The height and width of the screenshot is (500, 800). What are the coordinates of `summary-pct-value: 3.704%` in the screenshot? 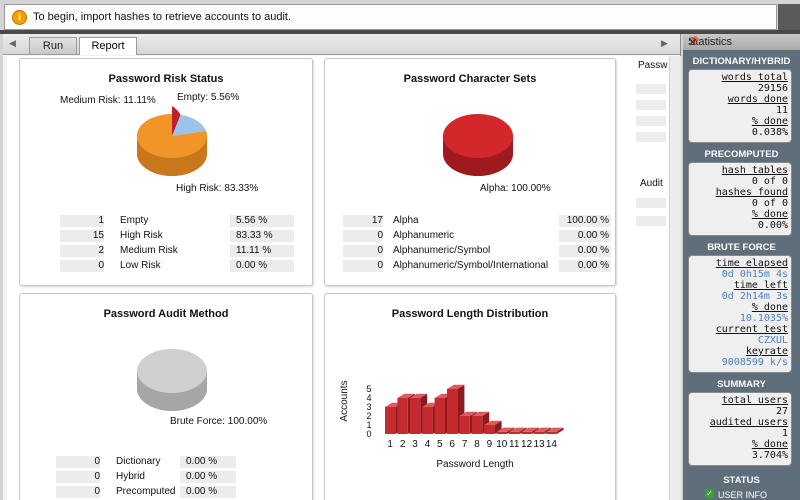 It's located at (769, 455).